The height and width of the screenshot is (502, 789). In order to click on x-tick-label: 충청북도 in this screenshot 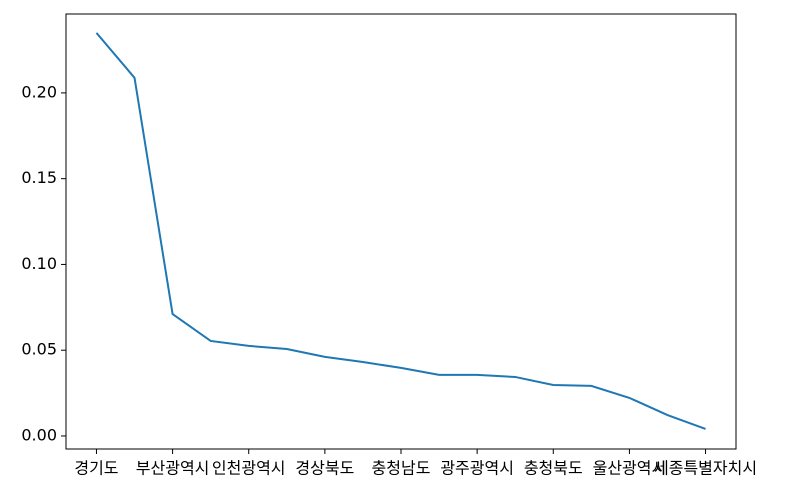, I will do `click(553, 468)`.